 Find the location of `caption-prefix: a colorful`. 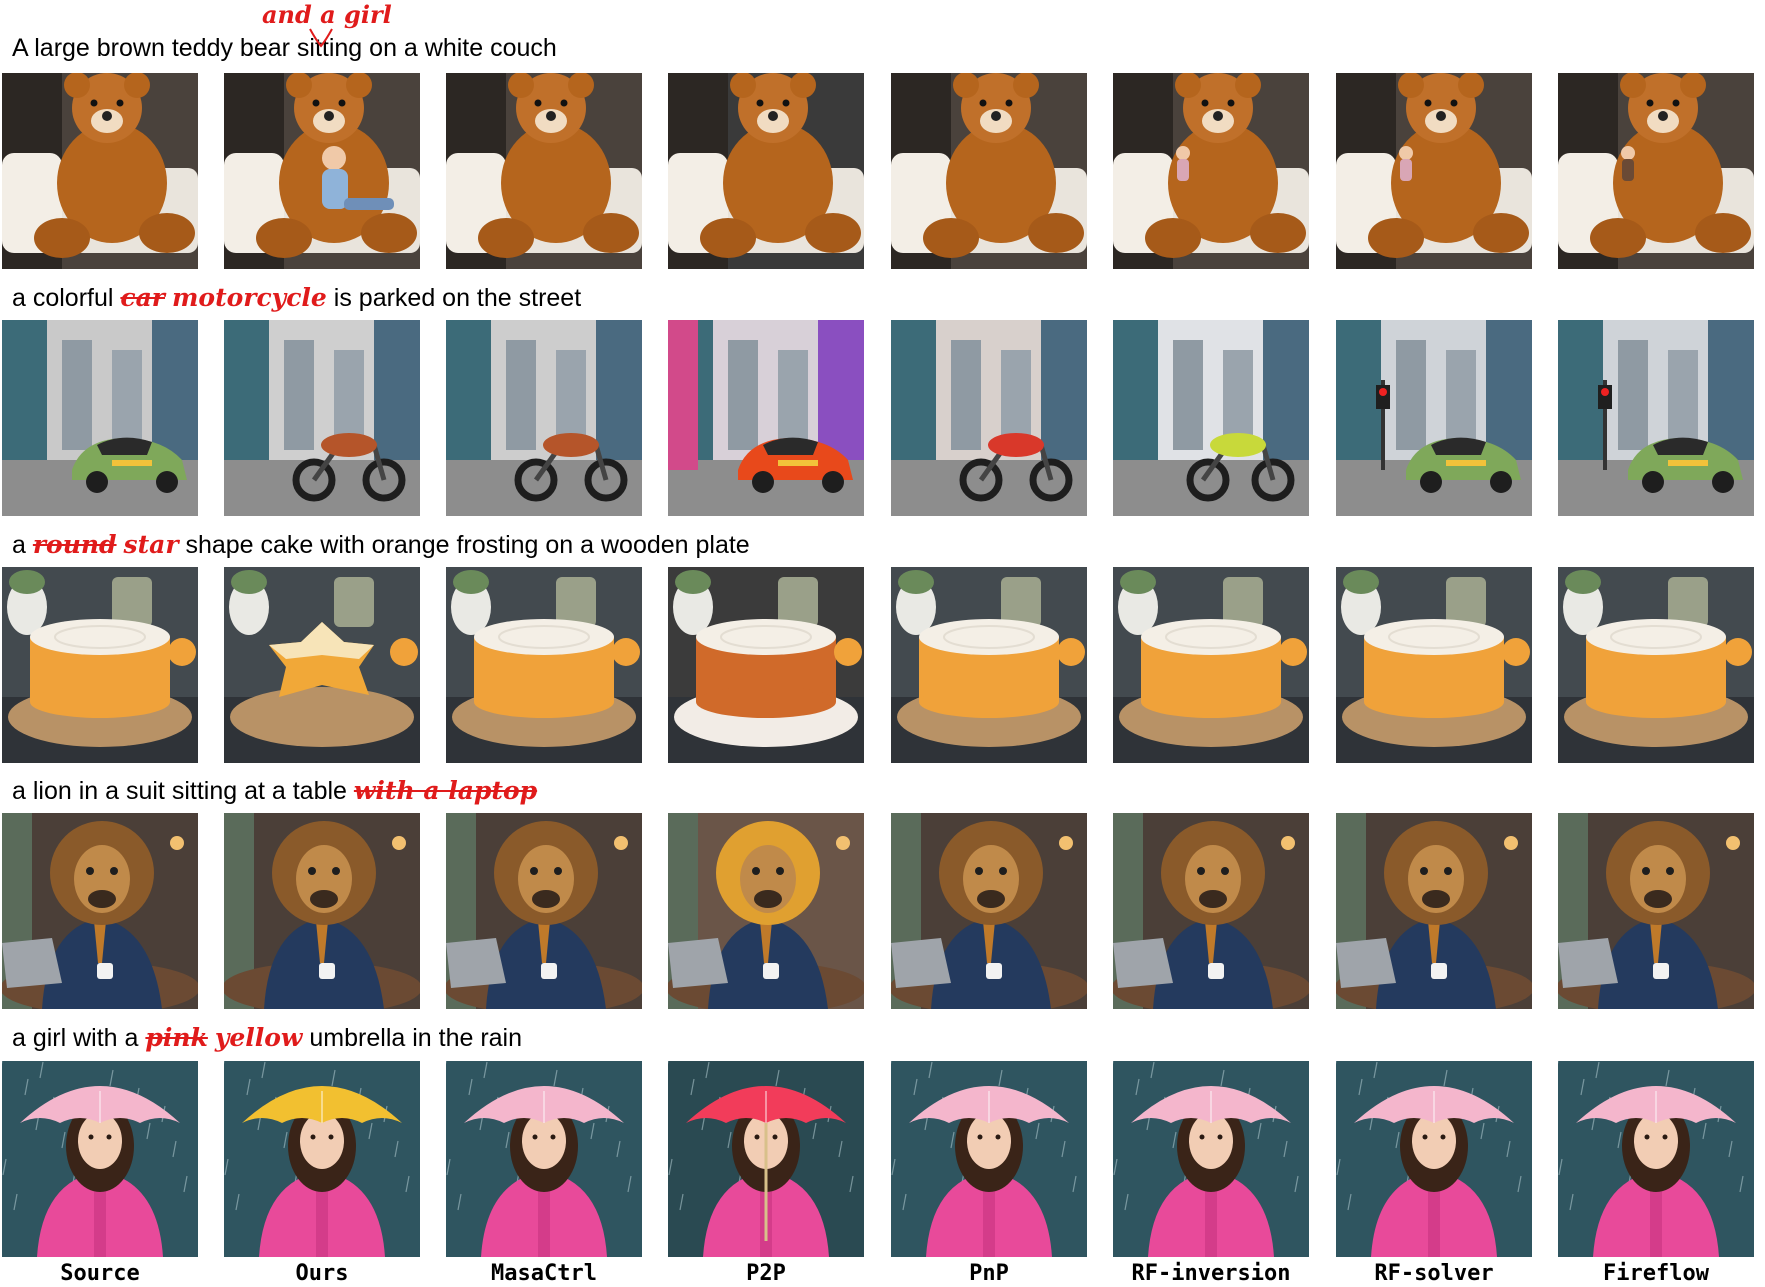

caption-prefix: a colorful is located at coordinates (66, 298).